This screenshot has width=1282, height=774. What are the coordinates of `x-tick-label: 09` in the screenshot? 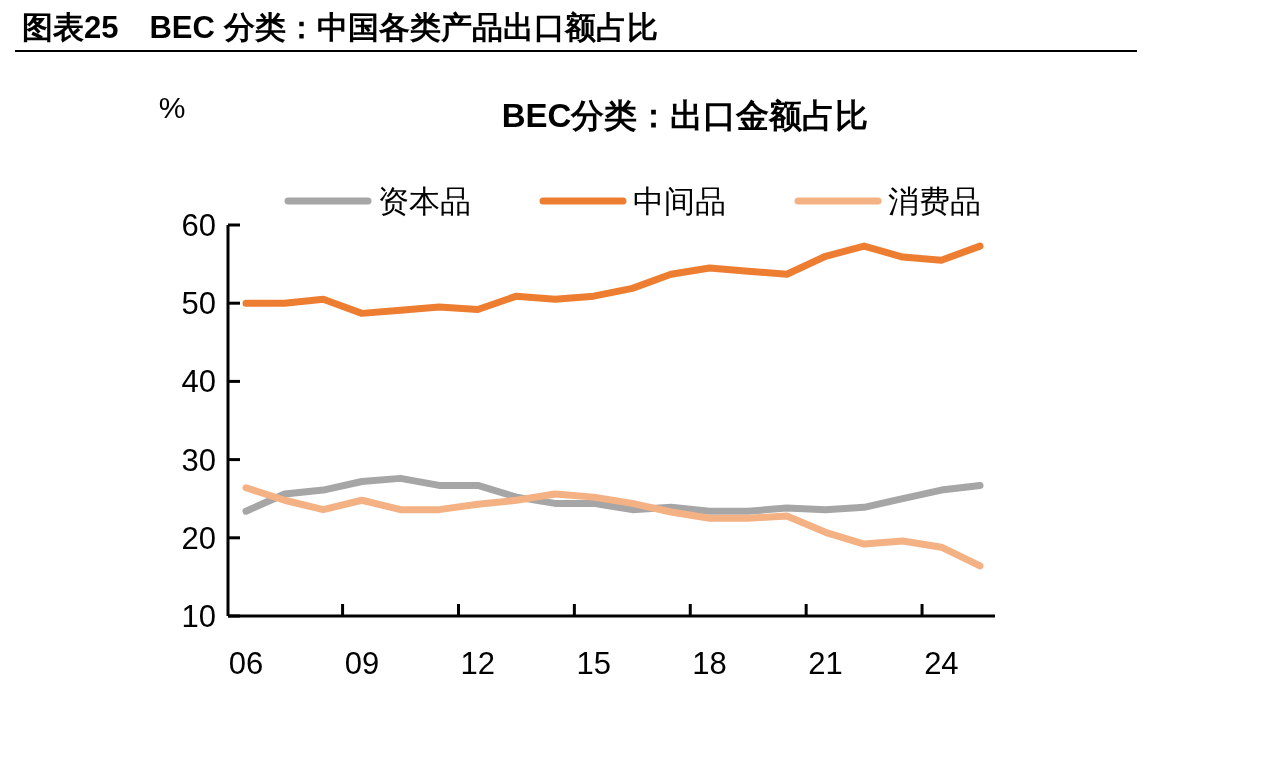 It's located at (362, 663).